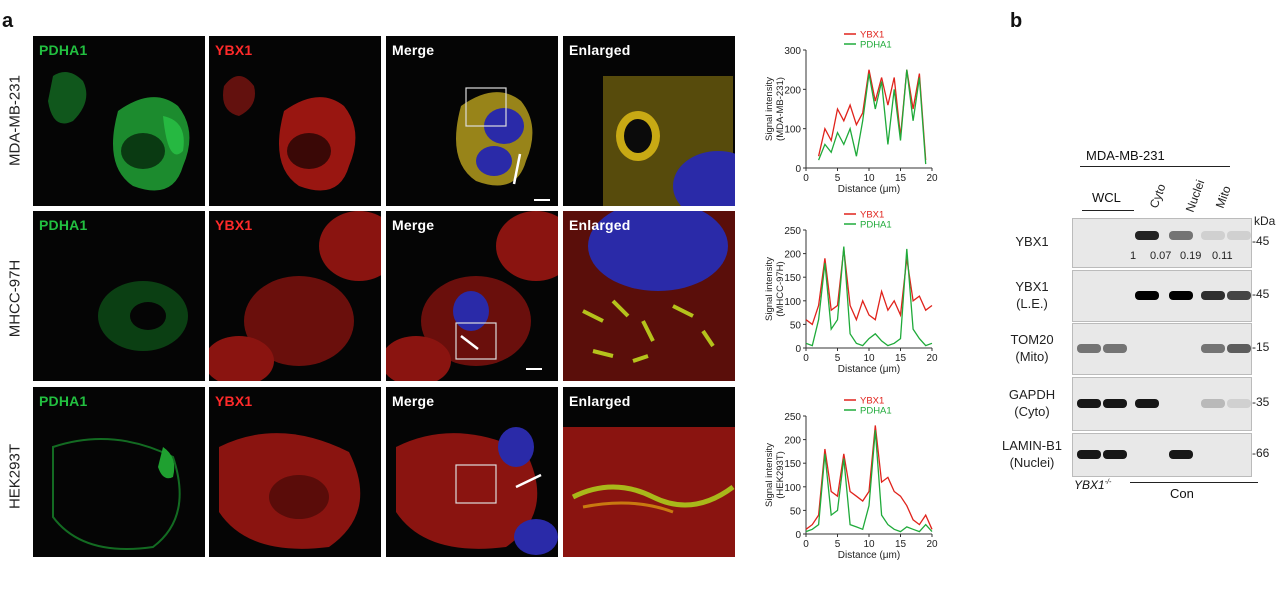  What do you see at coordinates (503, 144) in the screenshot?
I see `merge-cell-shape` at bounding box center [503, 144].